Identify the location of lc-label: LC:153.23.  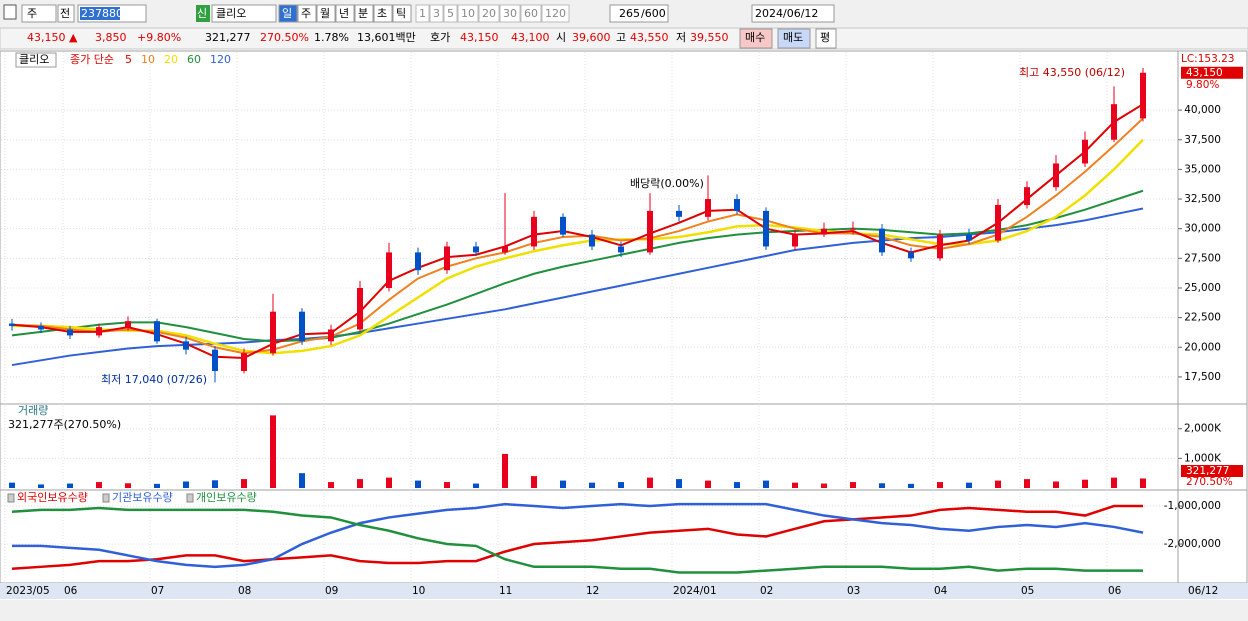
(1207, 59).